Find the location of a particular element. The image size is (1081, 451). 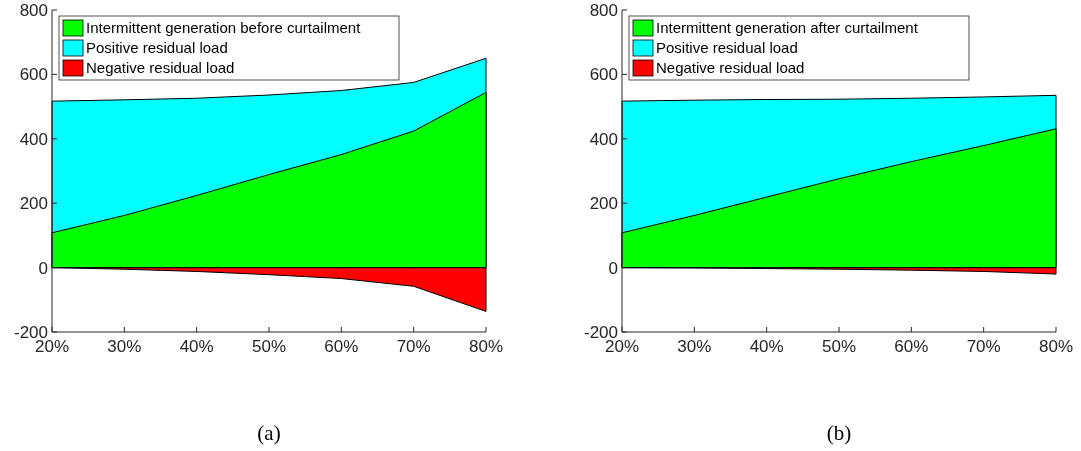

text: (b) is located at coordinates (839, 433).